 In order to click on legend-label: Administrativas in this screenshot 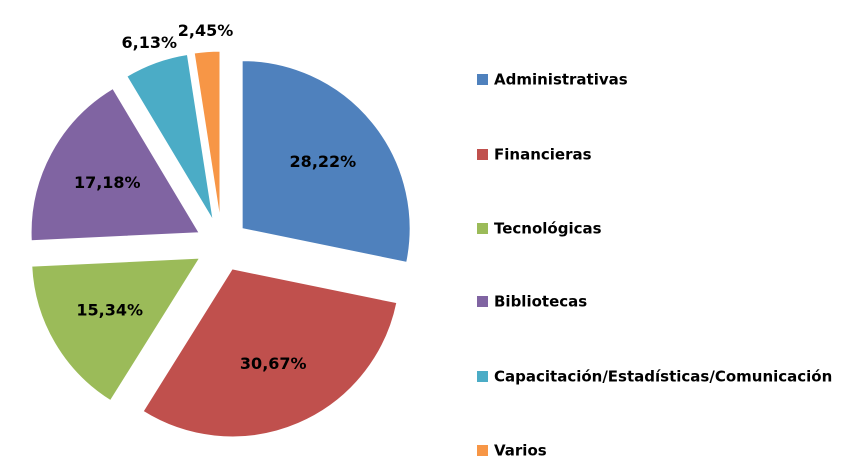, I will do `click(561, 80)`.